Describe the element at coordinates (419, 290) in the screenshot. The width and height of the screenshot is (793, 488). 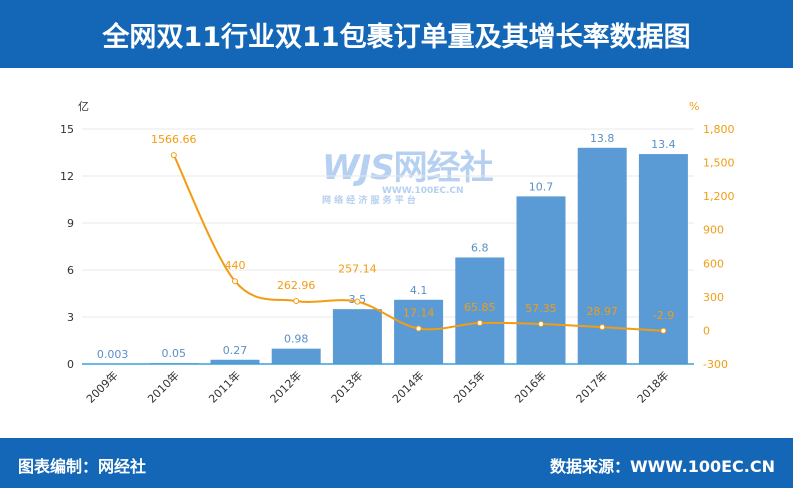
I see `bar-label: 4.1` at that location.